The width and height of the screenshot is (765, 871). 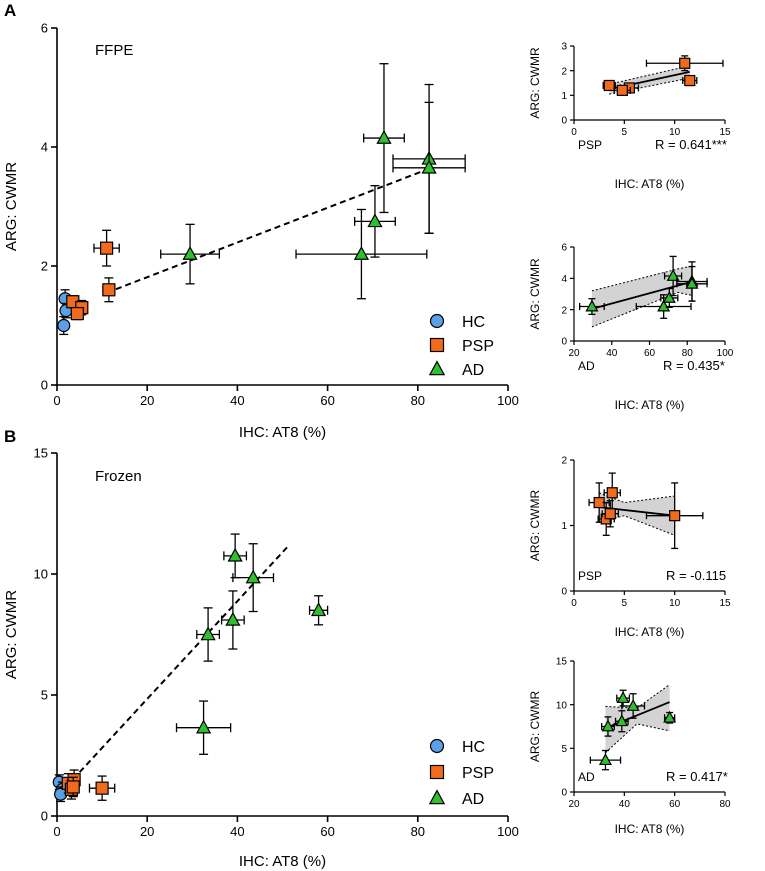 I want to click on y-tick-label: 6, so click(x=564, y=248).